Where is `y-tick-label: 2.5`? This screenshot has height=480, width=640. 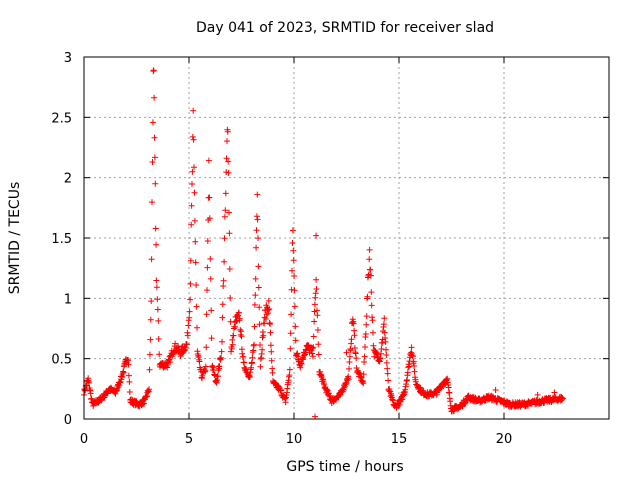
y-tick-label: 2.5 is located at coordinates (61, 118).